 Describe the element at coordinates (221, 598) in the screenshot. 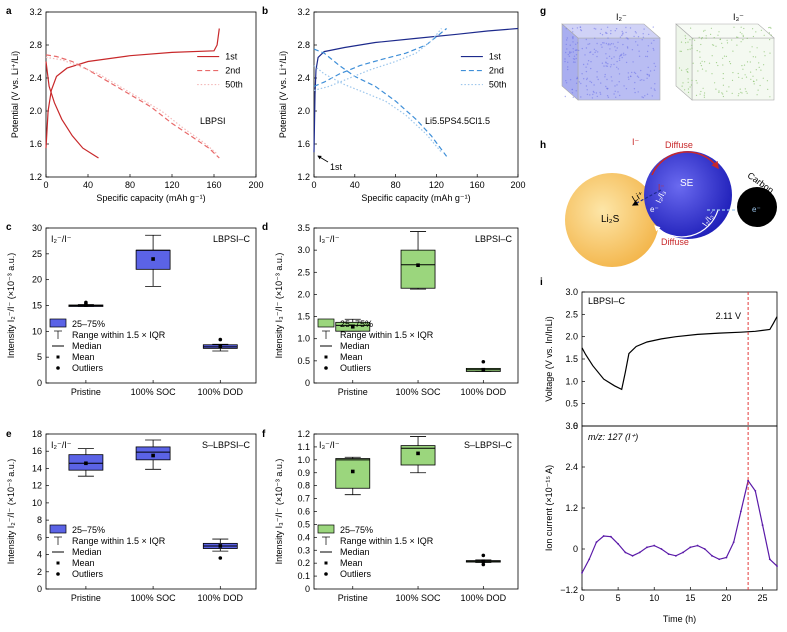

I see `category-label: 100% DOD` at that location.